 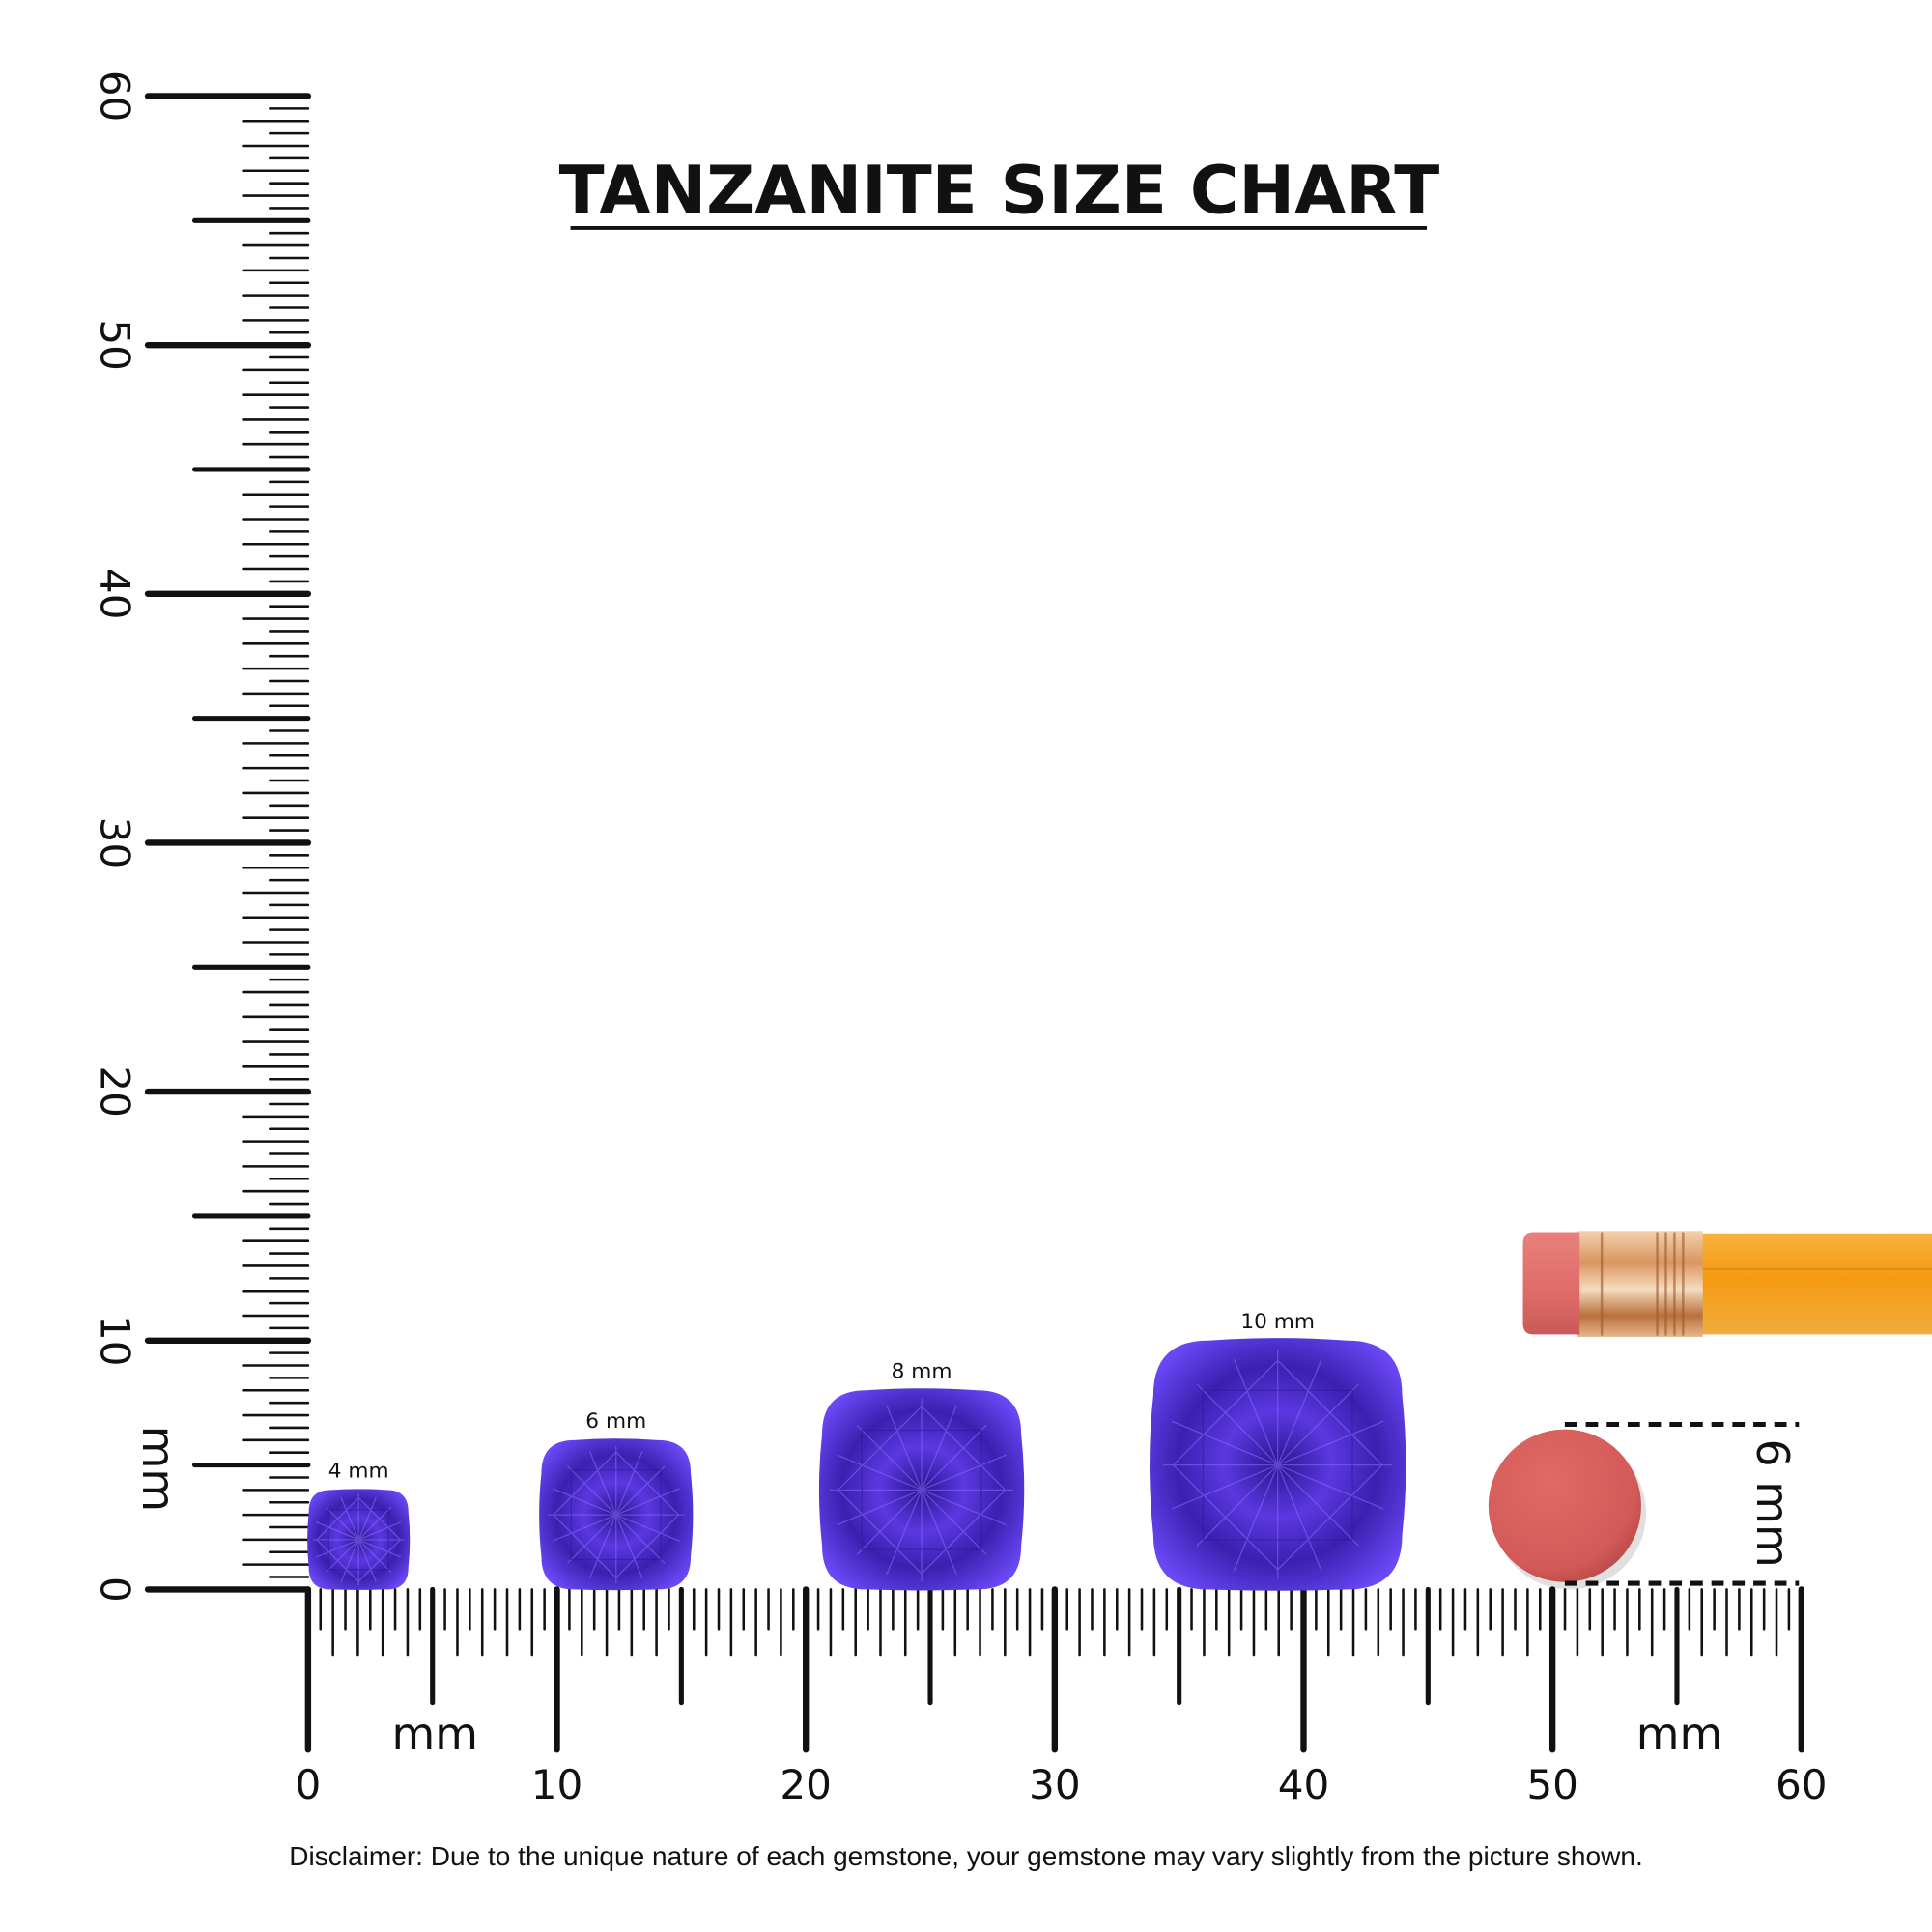 What do you see at coordinates (557, 1784) in the screenshot?
I see `horizontal-ruler-label: 10` at bounding box center [557, 1784].